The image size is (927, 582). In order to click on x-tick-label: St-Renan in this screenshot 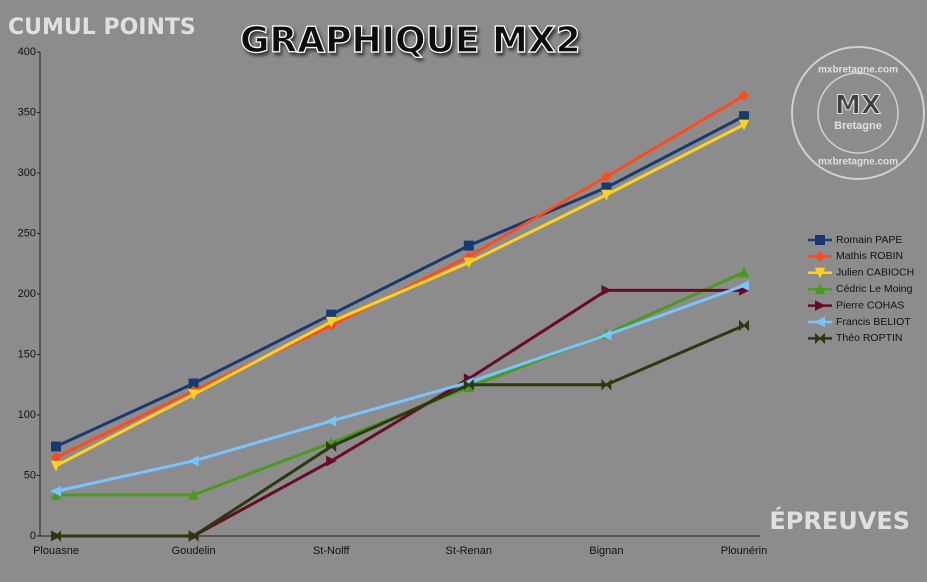, I will do `click(469, 551)`.